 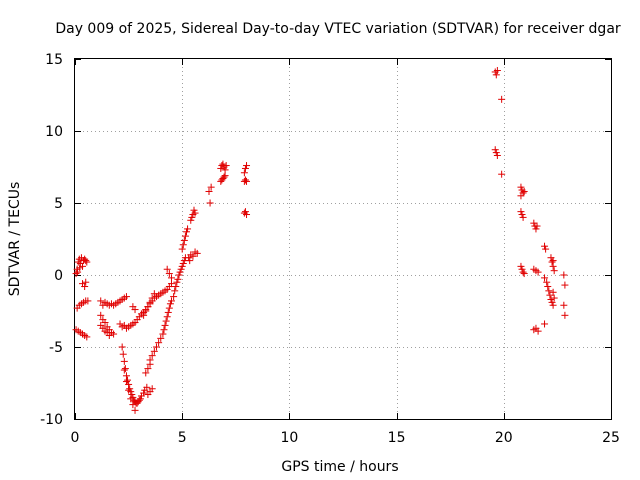 What do you see at coordinates (54, 60) in the screenshot?
I see `y-tick-label: 15` at bounding box center [54, 60].